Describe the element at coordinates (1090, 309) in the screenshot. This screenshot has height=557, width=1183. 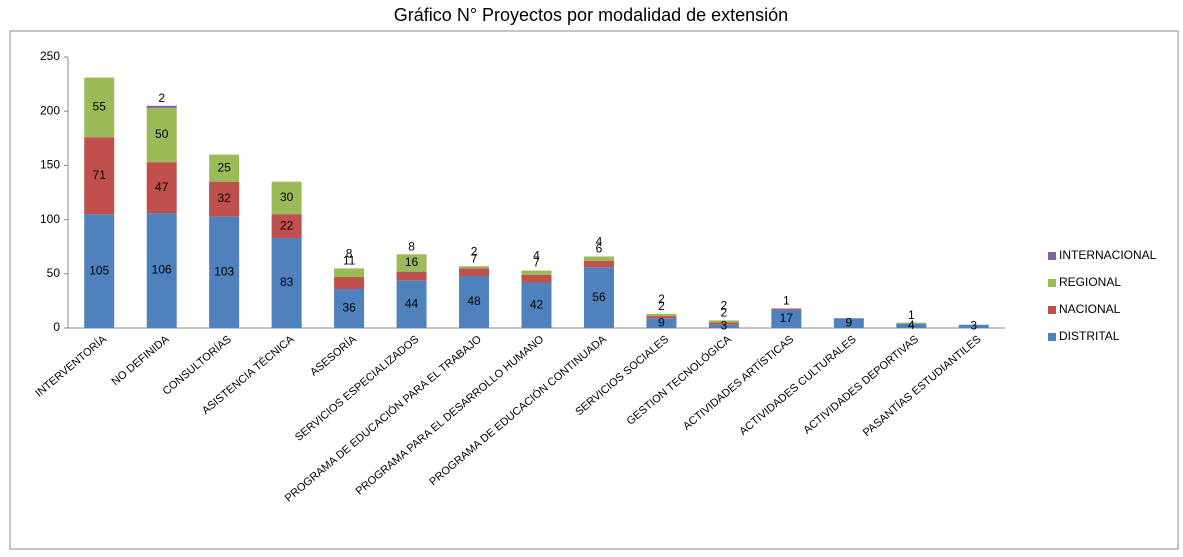
I see `legend-label: NACIONAL` at that location.